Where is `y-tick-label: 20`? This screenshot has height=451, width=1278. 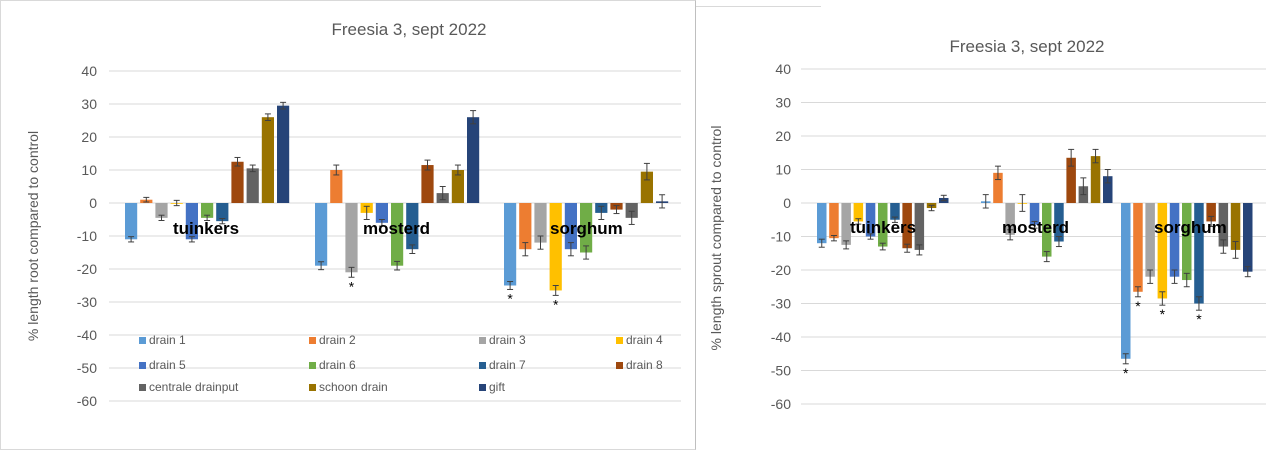
y-tick-label: 20 is located at coordinates (89, 137).